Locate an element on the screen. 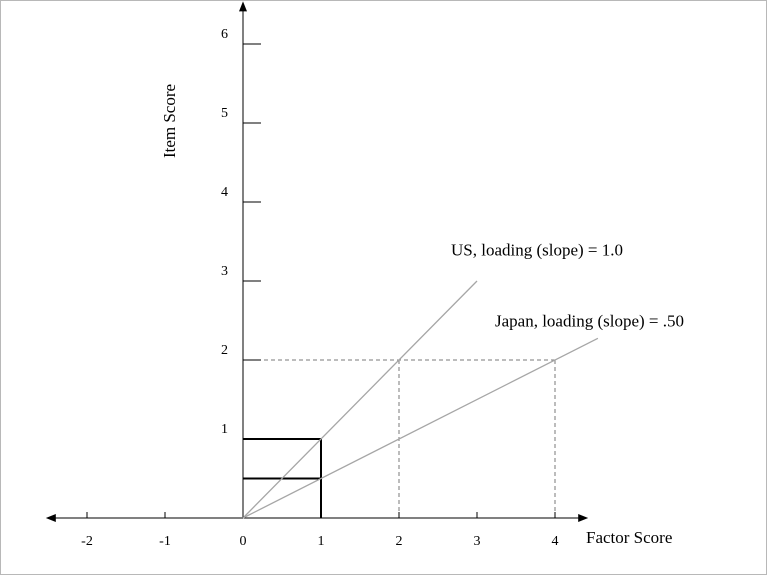  y-axis-title: Item Score is located at coordinates (169, 121).